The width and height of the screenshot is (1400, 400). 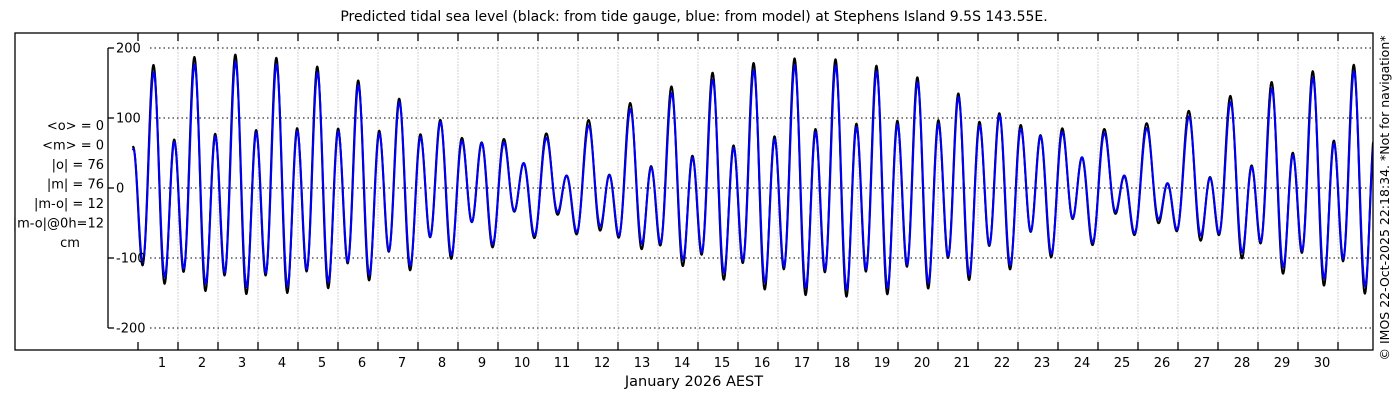 What do you see at coordinates (722, 363) in the screenshot?
I see `x-tick-label: 15` at bounding box center [722, 363].